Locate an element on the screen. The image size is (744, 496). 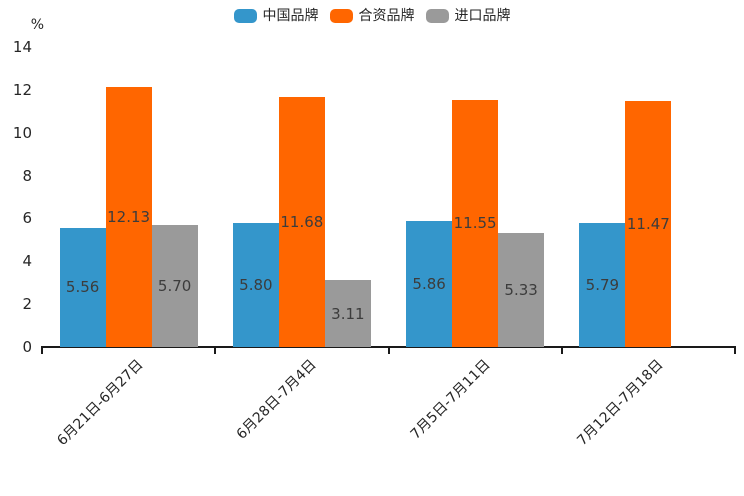
y-tick-label: 6 is located at coordinates (27, 218).